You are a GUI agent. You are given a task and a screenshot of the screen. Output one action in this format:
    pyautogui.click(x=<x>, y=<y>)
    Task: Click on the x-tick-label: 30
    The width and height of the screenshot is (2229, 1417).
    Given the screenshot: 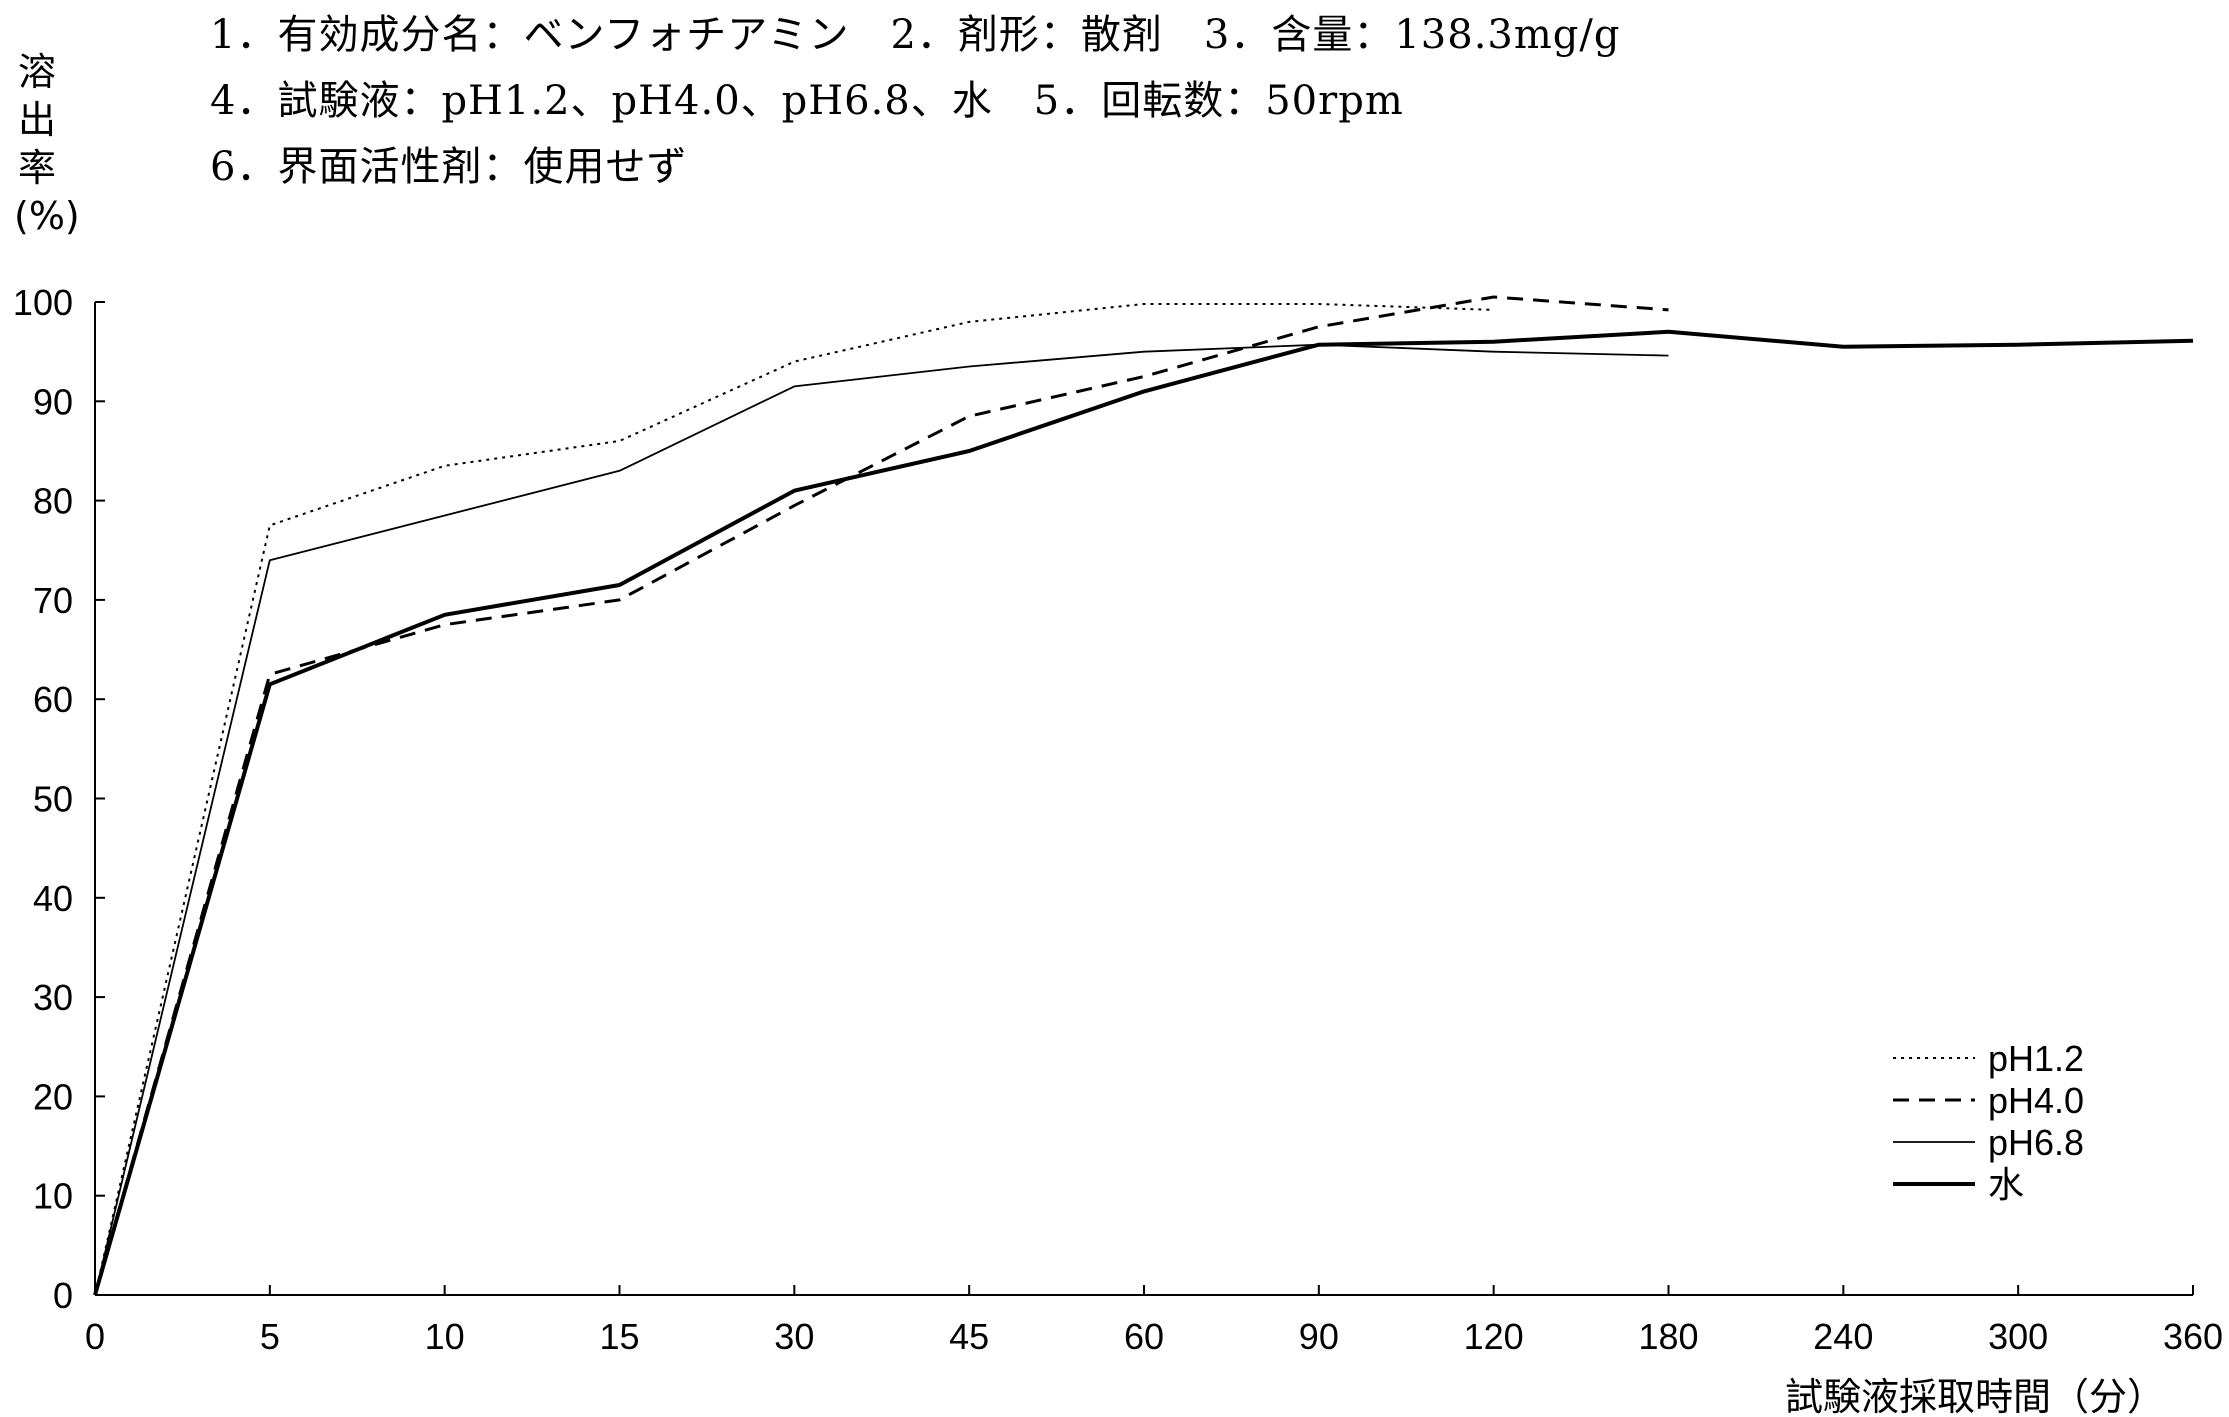 What is the action you would take?
    pyautogui.click(x=794, y=1336)
    